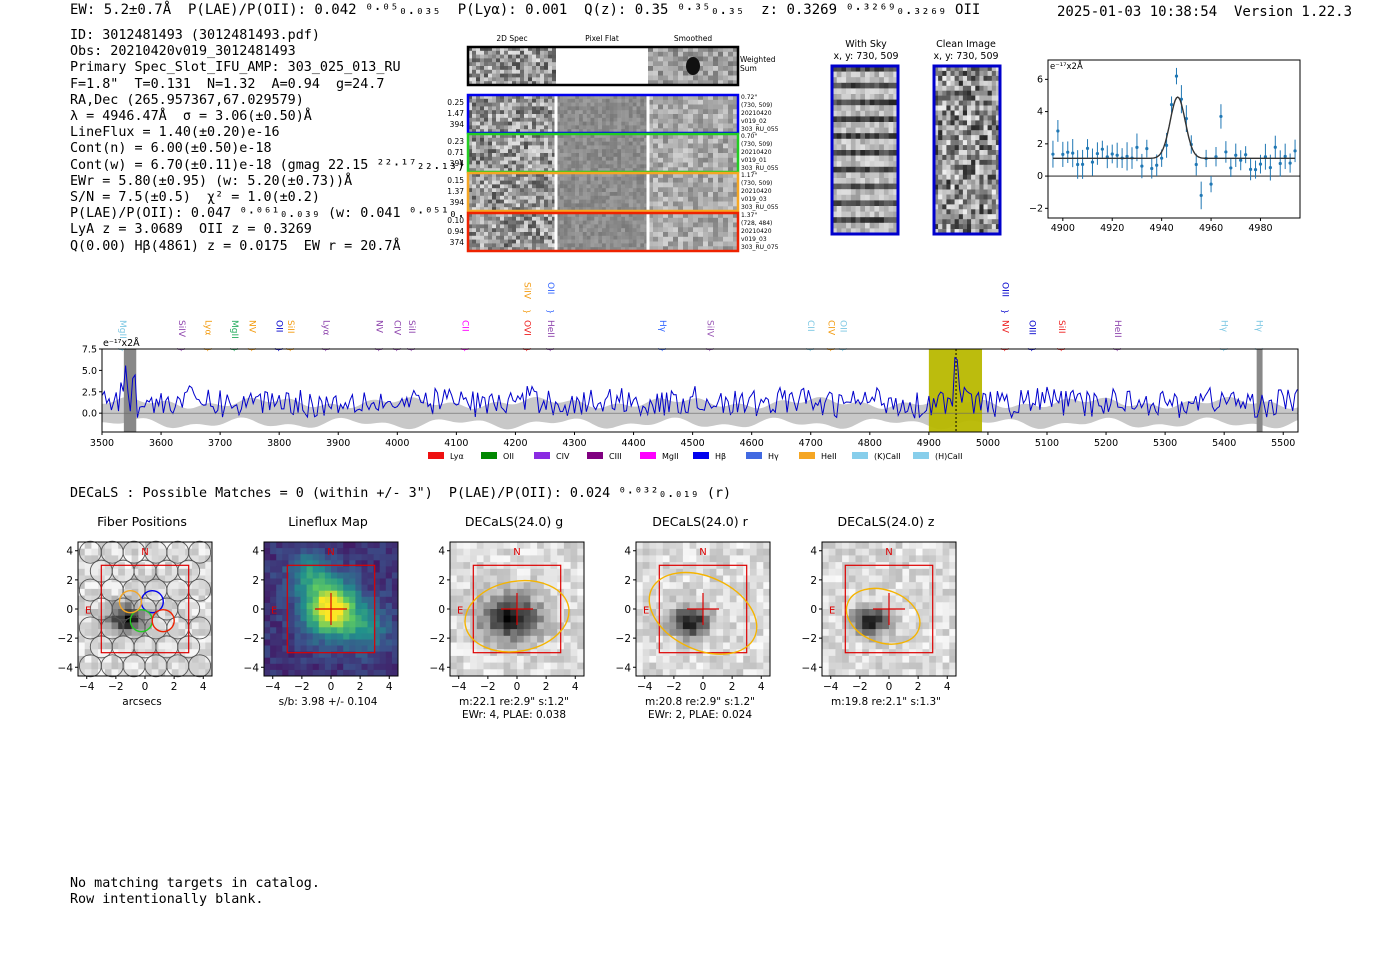 The width and height of the screenshot is (1400, 953). What do you see at coordinates (756, 113) in the screenshot?
I see `fiber-meta: 20210420` at bounding box center [756, 113].